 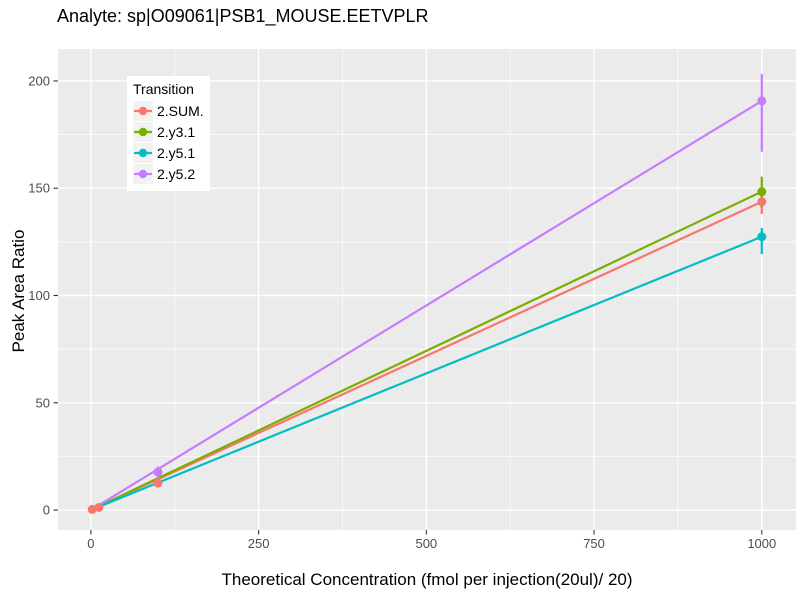 I want to click on x-tick-label: 1000, so click(x=761, y=543).